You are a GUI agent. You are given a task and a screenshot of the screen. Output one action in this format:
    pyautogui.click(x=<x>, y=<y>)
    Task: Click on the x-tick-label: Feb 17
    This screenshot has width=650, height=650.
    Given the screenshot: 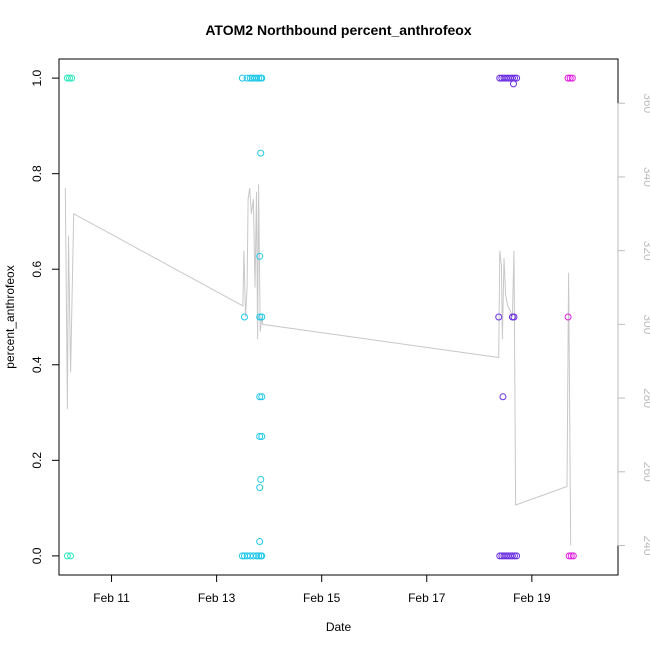 What is the action you would take?
    pyautogui.click(x=427, y=598)
    